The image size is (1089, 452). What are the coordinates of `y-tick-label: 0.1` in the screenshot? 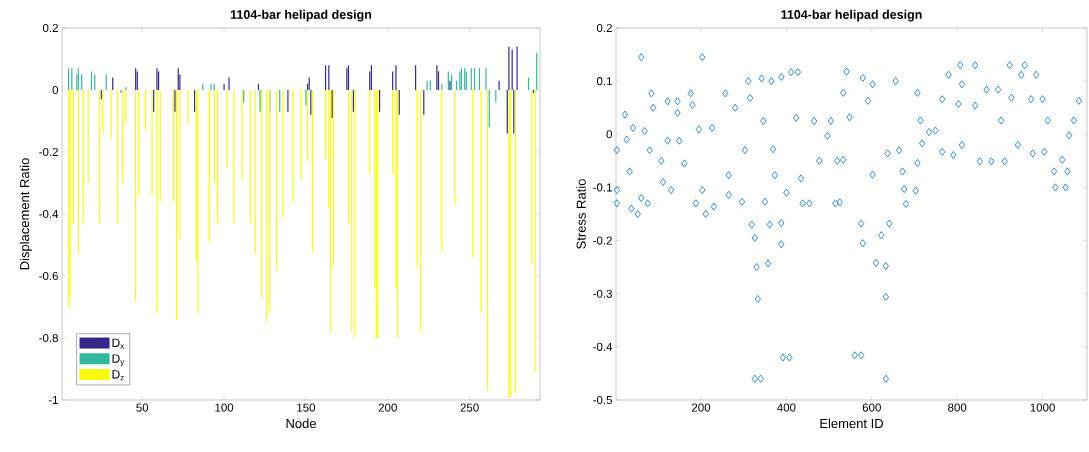 It's located at (604, 81).